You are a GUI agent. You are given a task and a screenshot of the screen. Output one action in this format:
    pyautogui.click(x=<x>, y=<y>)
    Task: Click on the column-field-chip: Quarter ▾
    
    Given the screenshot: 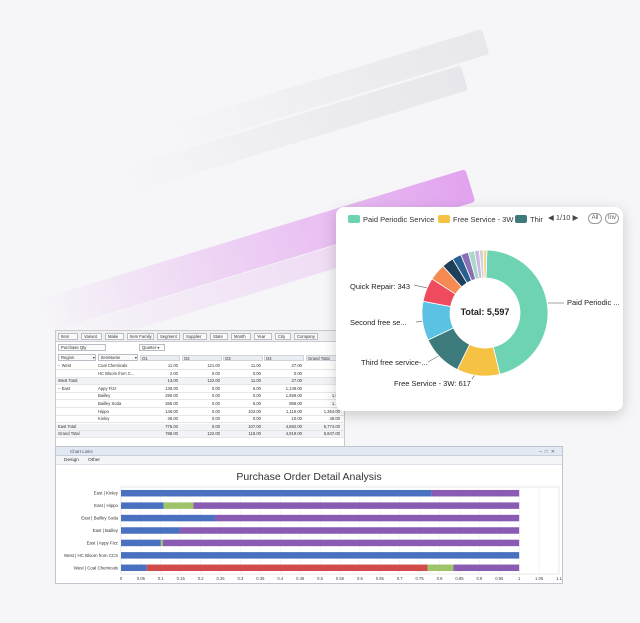 What is the action you would take?
    pyautogui.click(x=152, y=347)
    